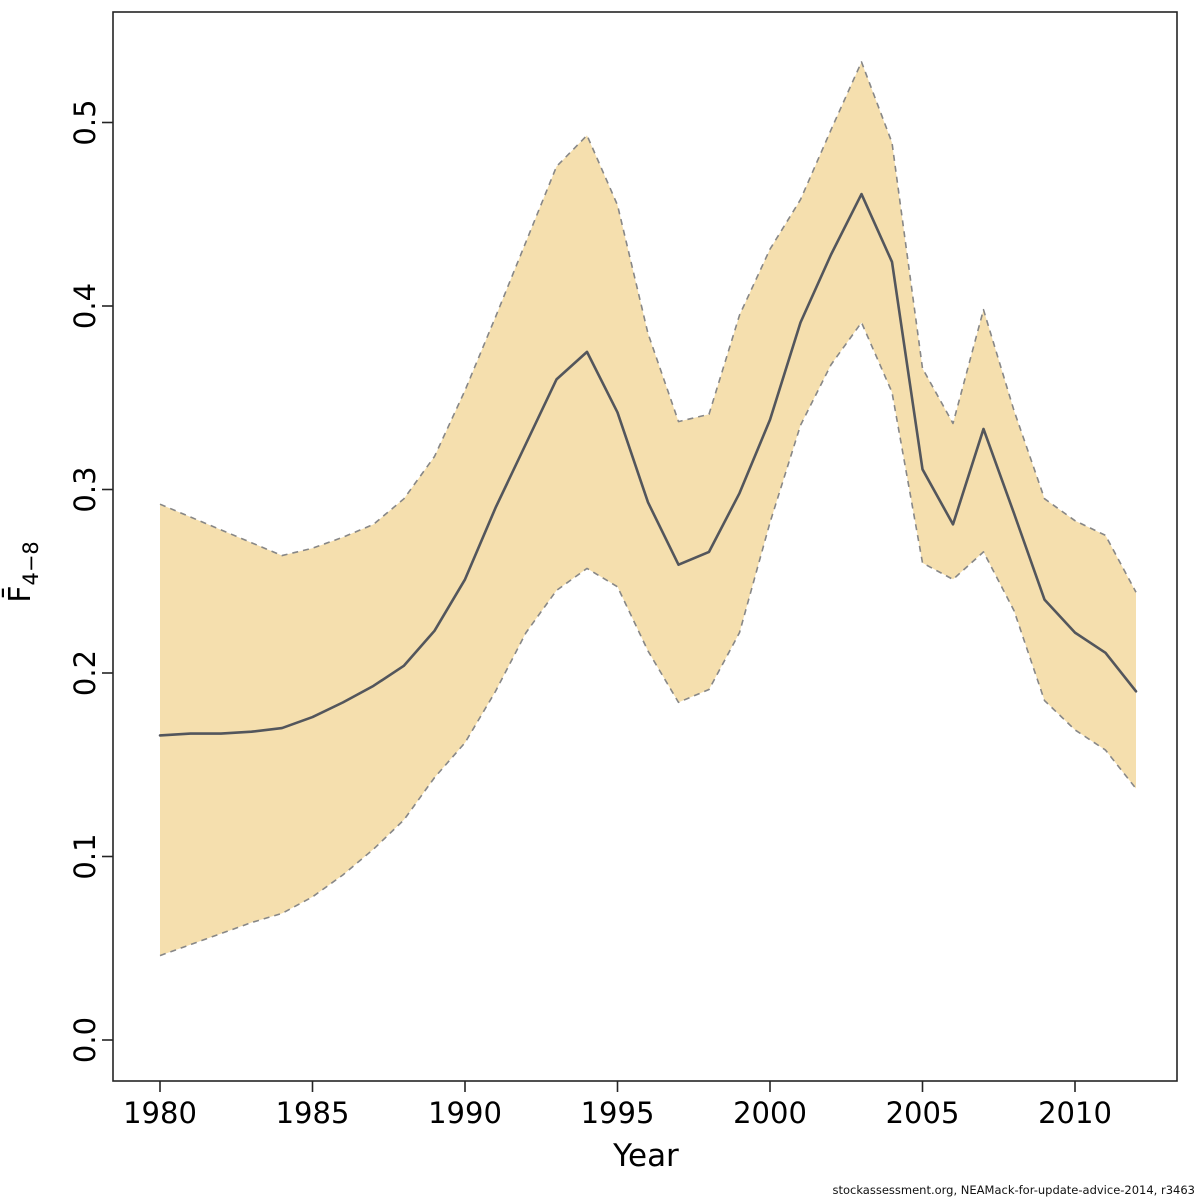 The height and width of the screenshot is (1200, 1200). I want to click on y-axis-label: F̄4−8, so click(22, 572).